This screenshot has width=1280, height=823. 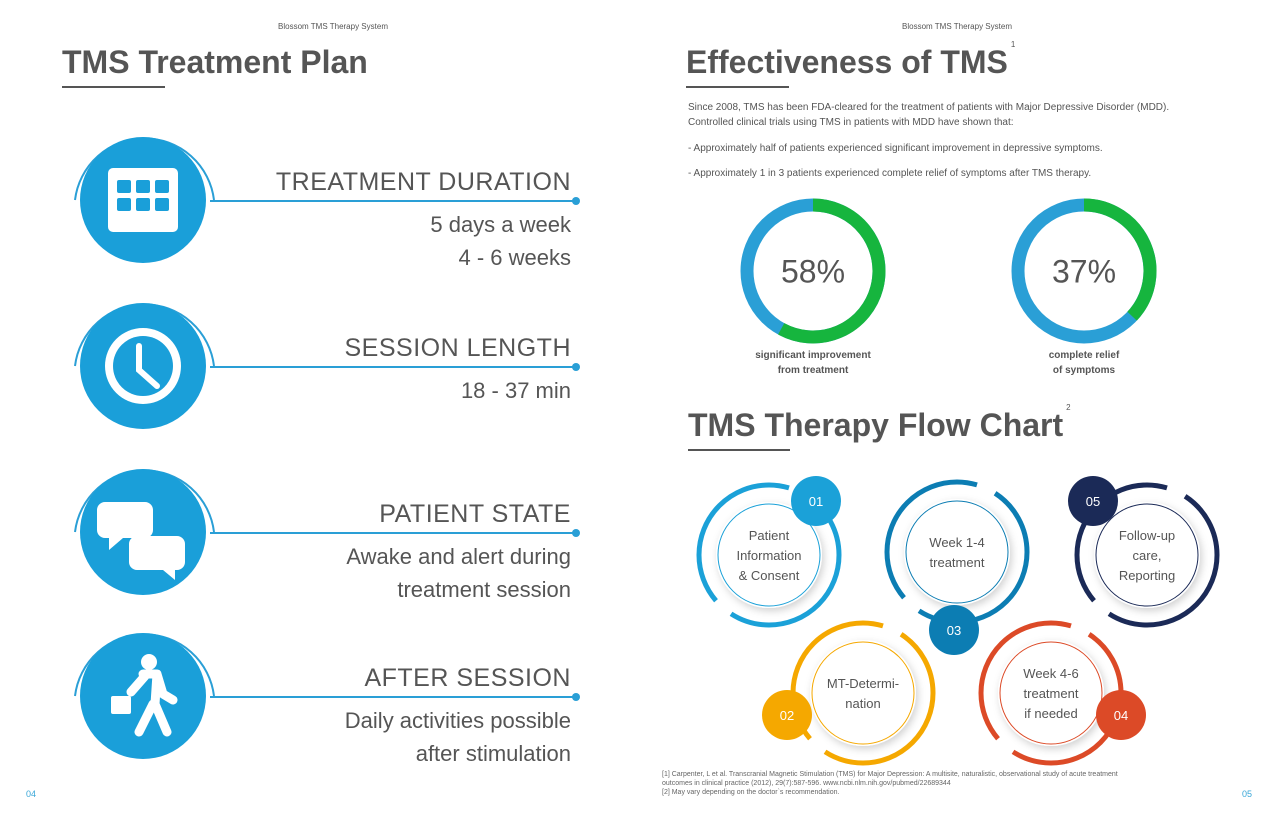 I want to click on chat-bubbles-icon, so click(x=141, y=541).